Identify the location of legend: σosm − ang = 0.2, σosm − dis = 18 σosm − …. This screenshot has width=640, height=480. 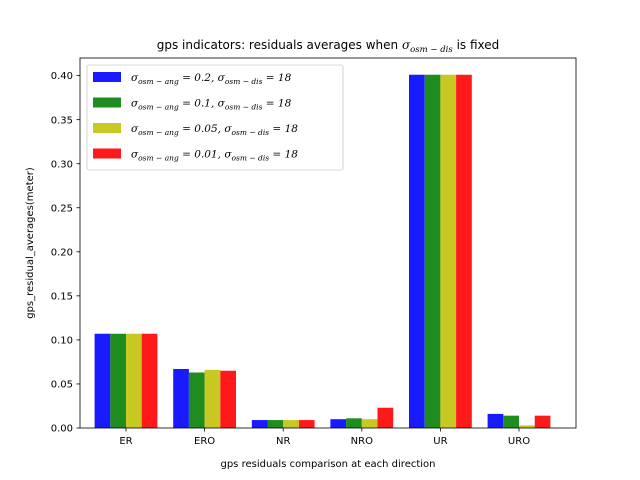
(215, 117).